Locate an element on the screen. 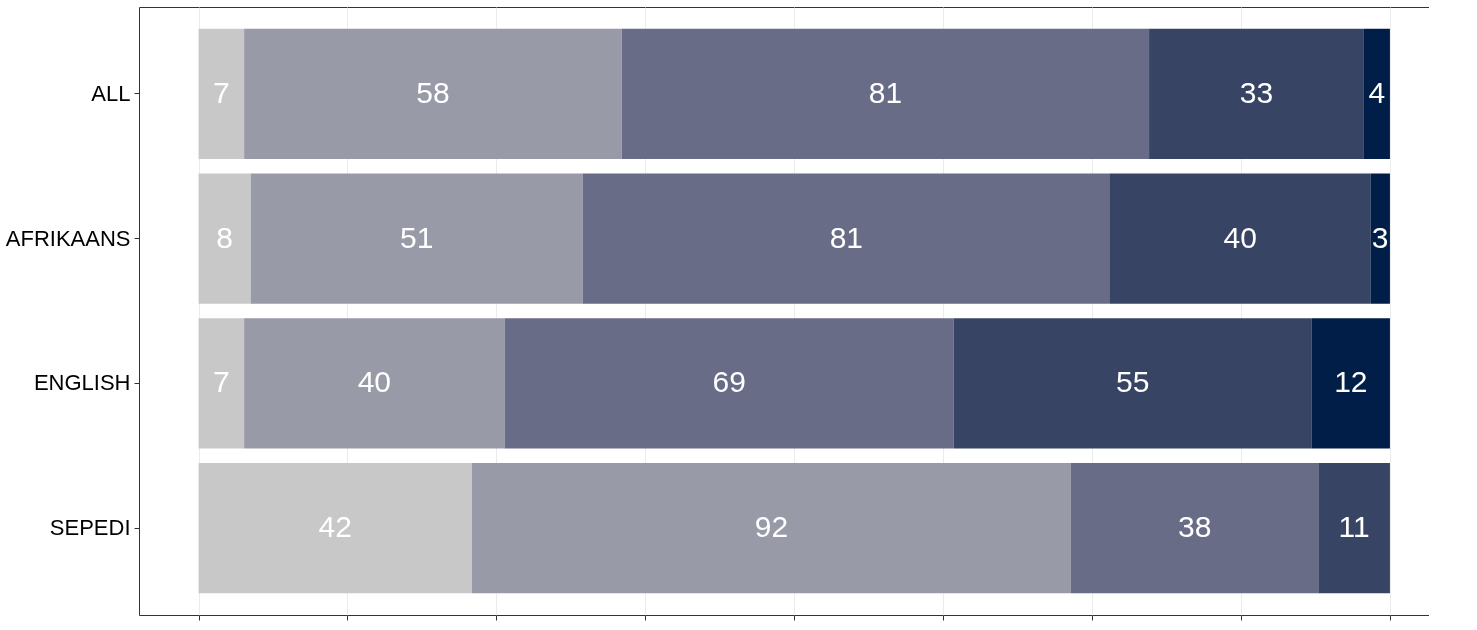  data-label: 51 is located at coordinates (416, 237).